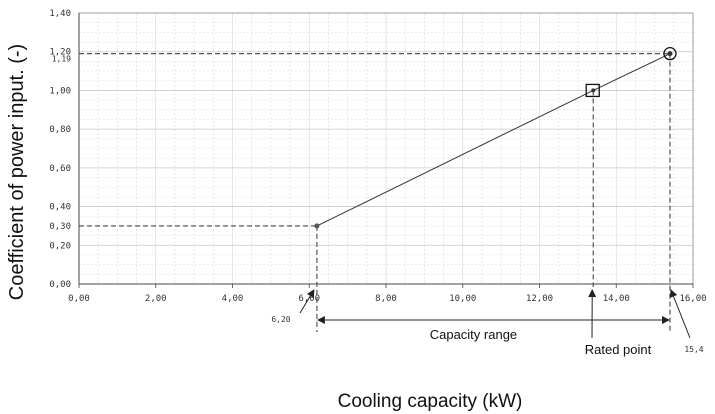  Describe the element at coordinates (79, 299) in the screenshot. I see `x-tick-label: 0,00` at that location.